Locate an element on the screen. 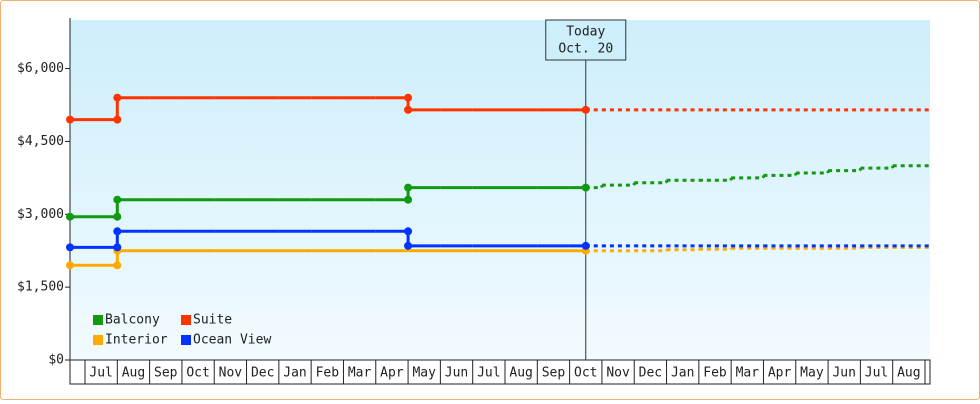 The width and height of the screenshot is (980, 404). legend-label: Ocean View is located at coordinates (232, 340).